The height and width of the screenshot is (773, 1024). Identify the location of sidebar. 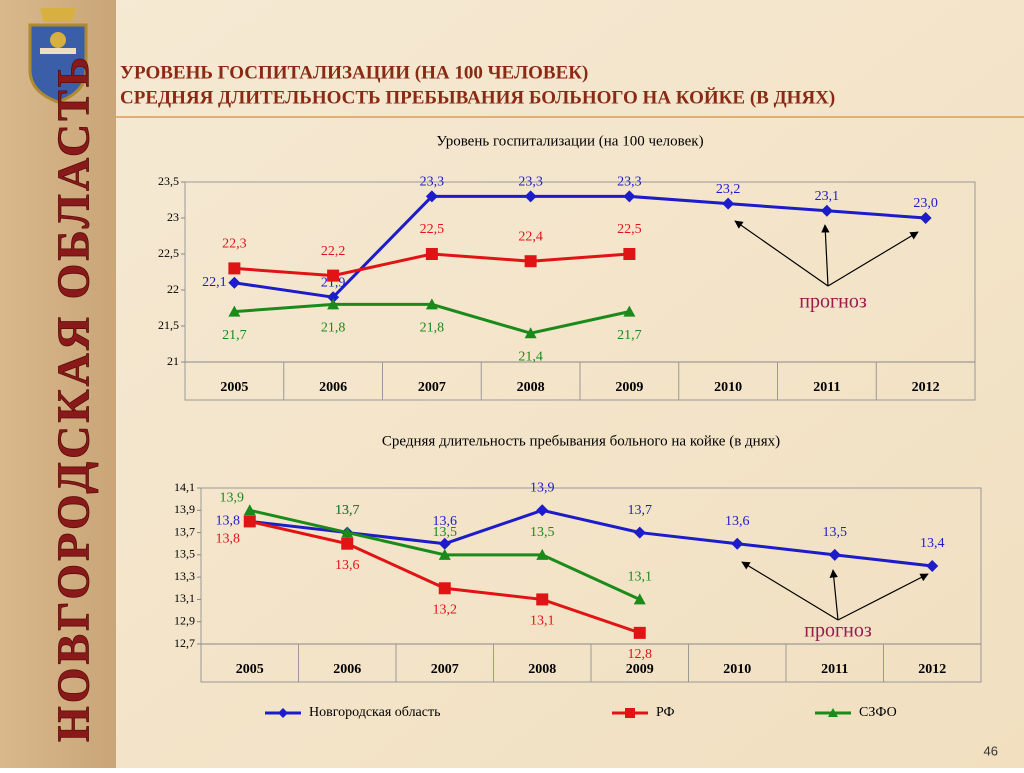
(58, 384).